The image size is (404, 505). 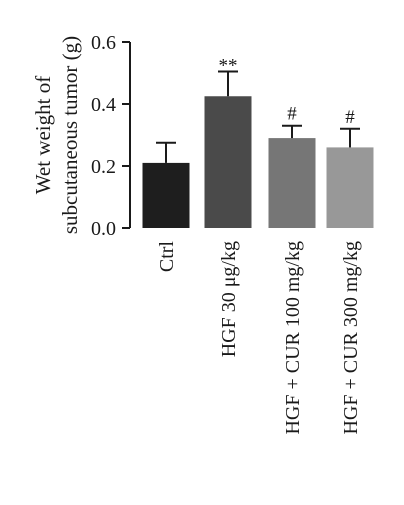 I want to click on y-tick-label-0: 0.0, so click(x=103, y=229).